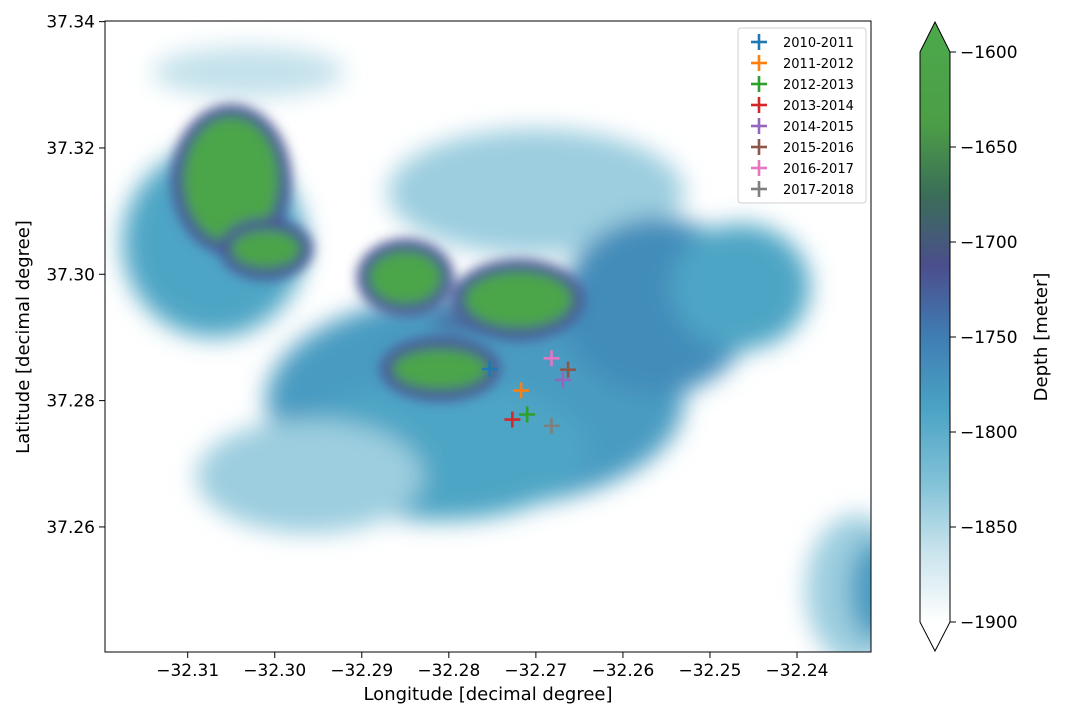  What do you see at coordinates (70, 149) in the screenshot?
I see `y-tick-label: 37.32` at bounding box center [70, 149].